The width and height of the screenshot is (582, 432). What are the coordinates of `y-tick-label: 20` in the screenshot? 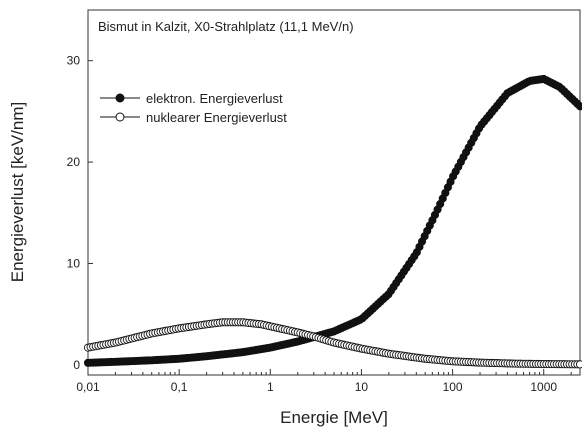 It's located at (74, 162).